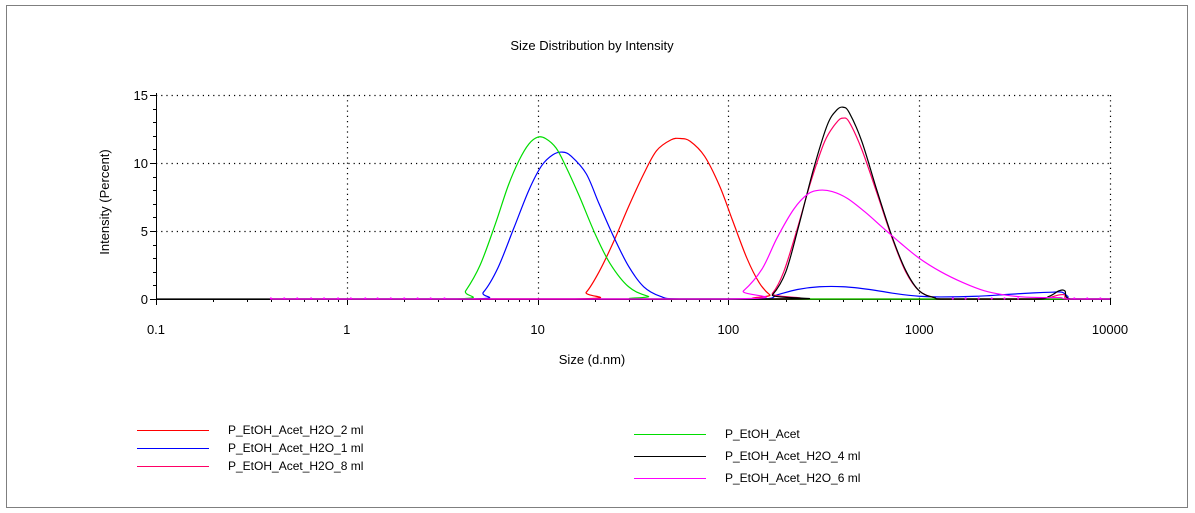 The height and width of the screenshot is (513, 1195). Describe the element at coordinates (793, 478) in the screenshot. I see `legend-label: P_EtOH_Acet_H2O_6 ml` at that location.